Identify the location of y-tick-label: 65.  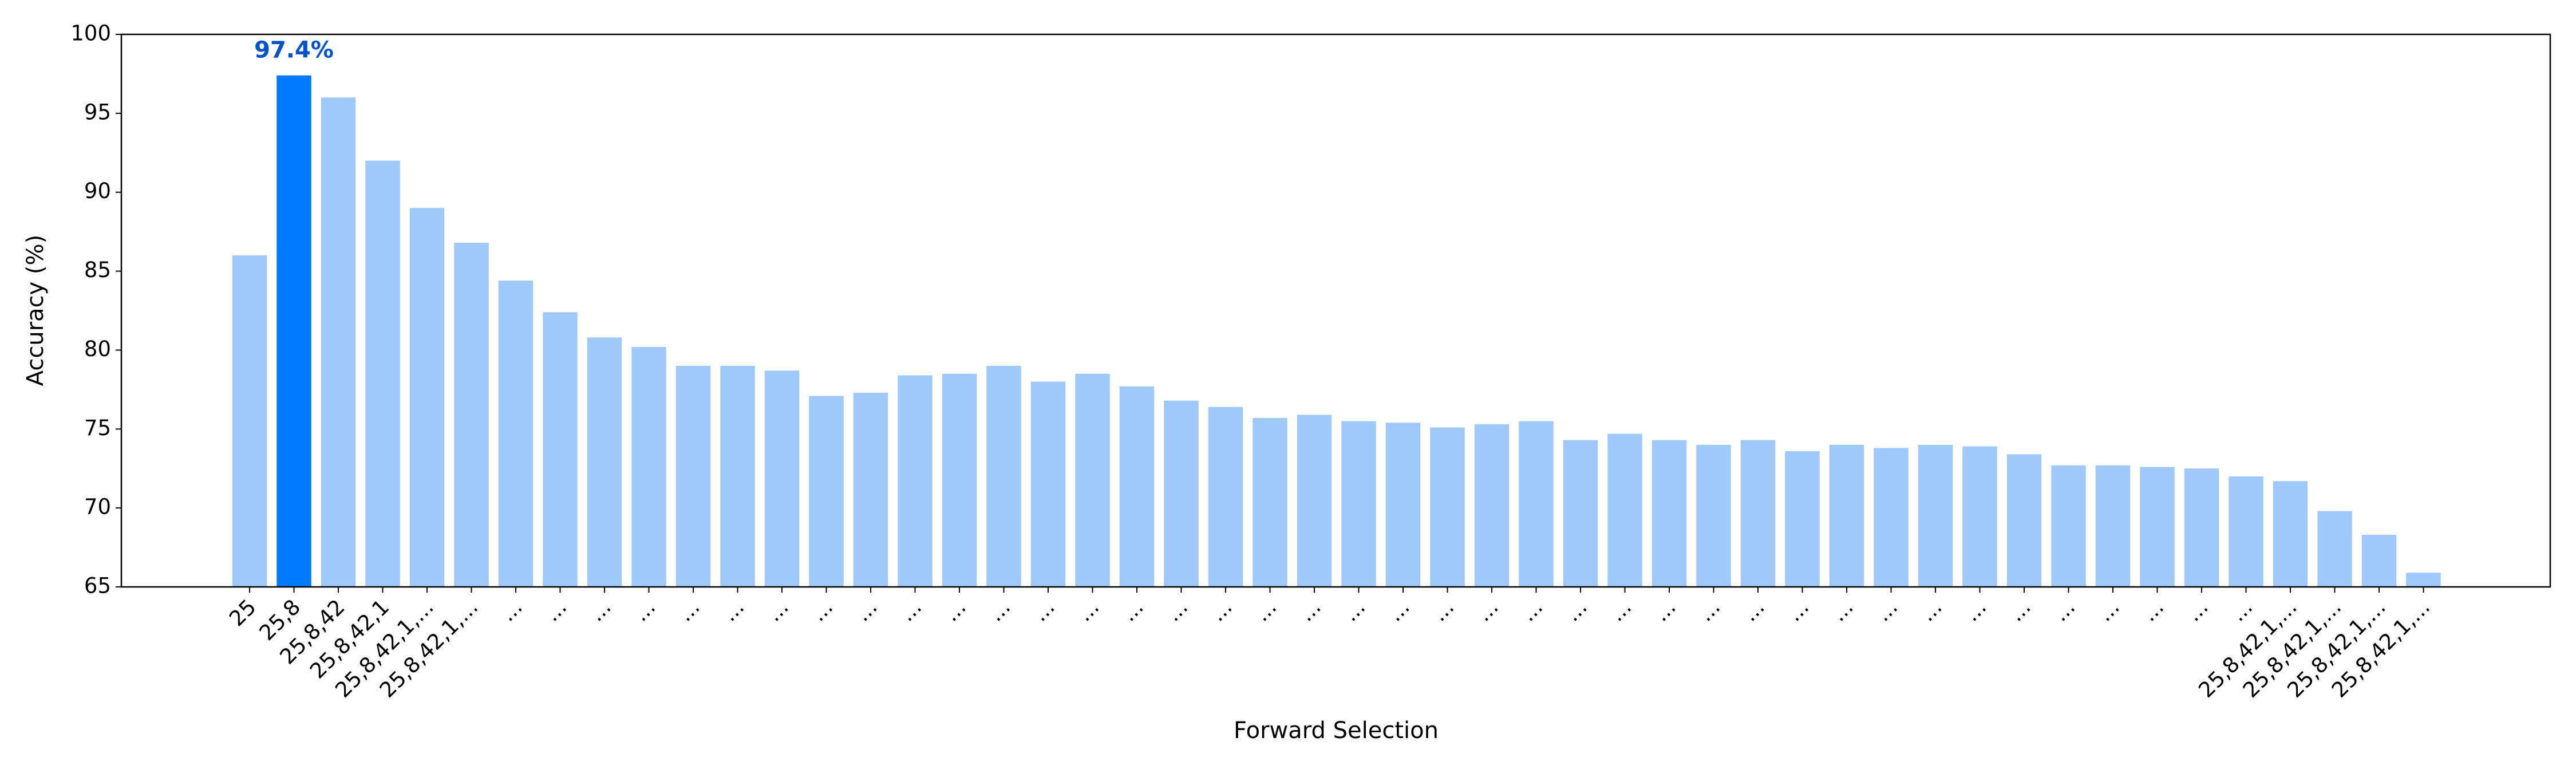
(97, 586).